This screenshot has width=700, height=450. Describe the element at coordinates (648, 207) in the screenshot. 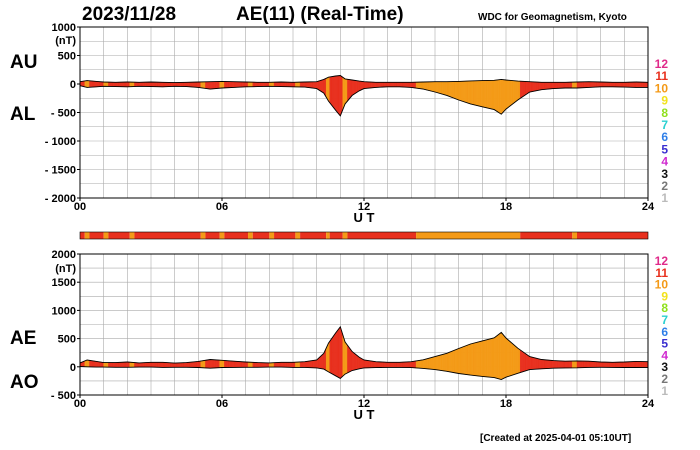

I see `au-al-xtick-label: 24` at that location.